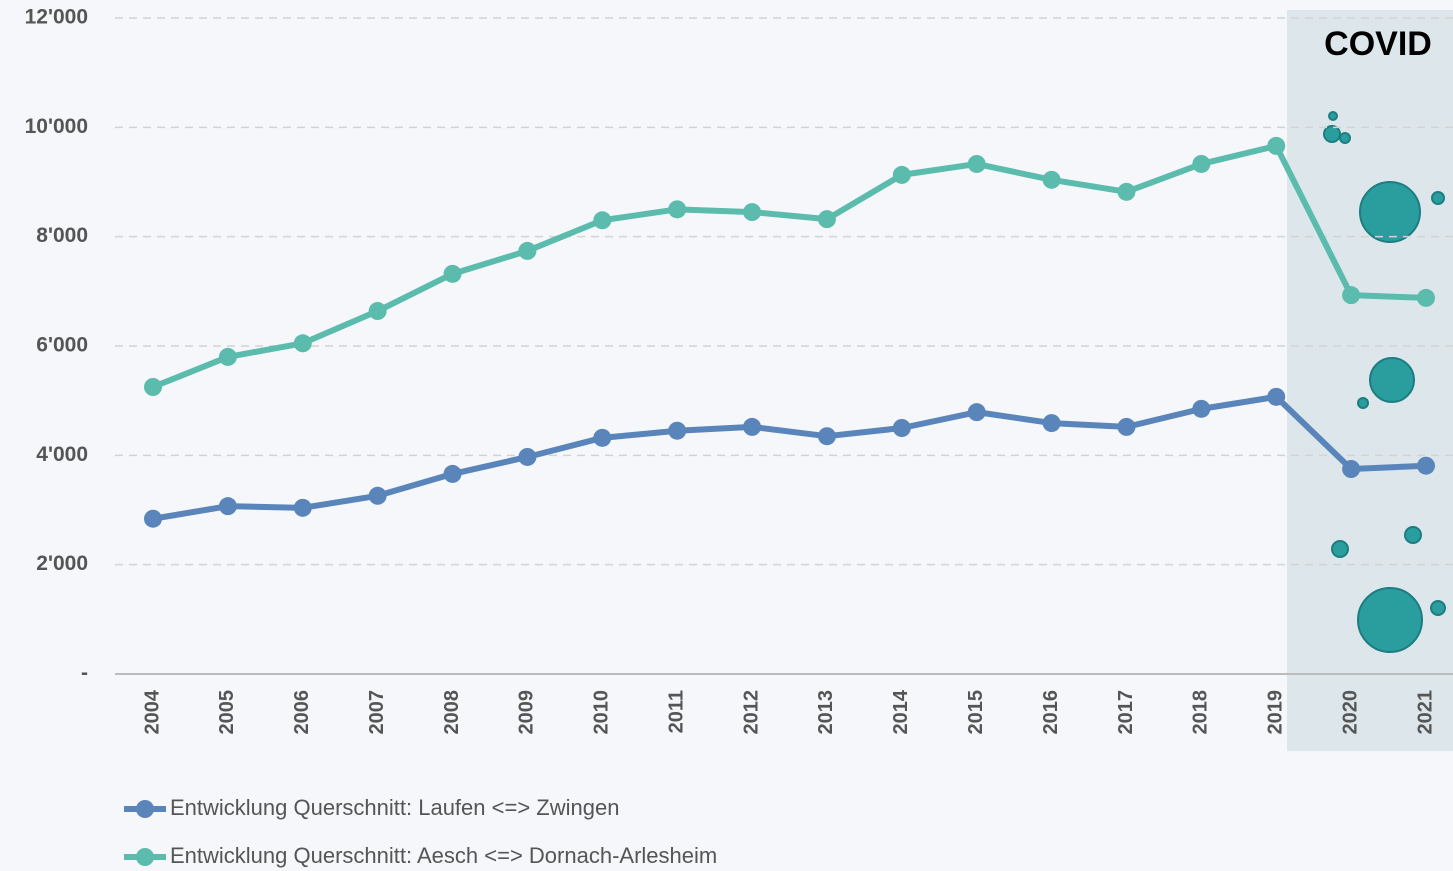 This screenshot has height=871, width=1453. Describe the element at coordinates (527, 712) in the screenshot. I see `x-tick-label: 2009` at that location.